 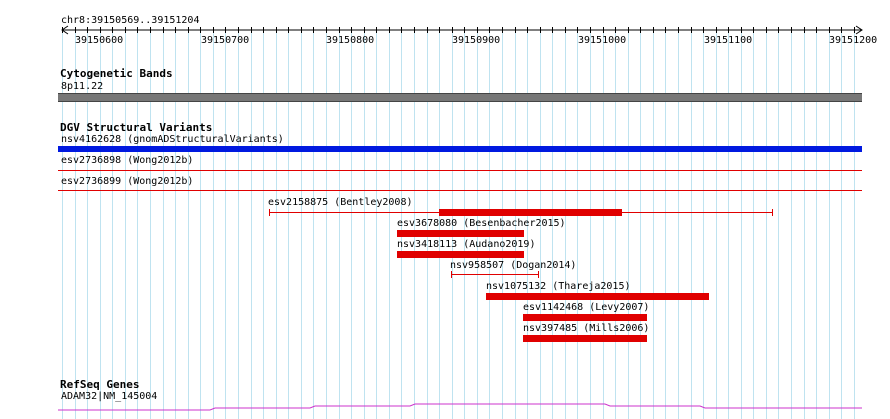 I want to click on cytoband-bar, so click(x=460, y=97).